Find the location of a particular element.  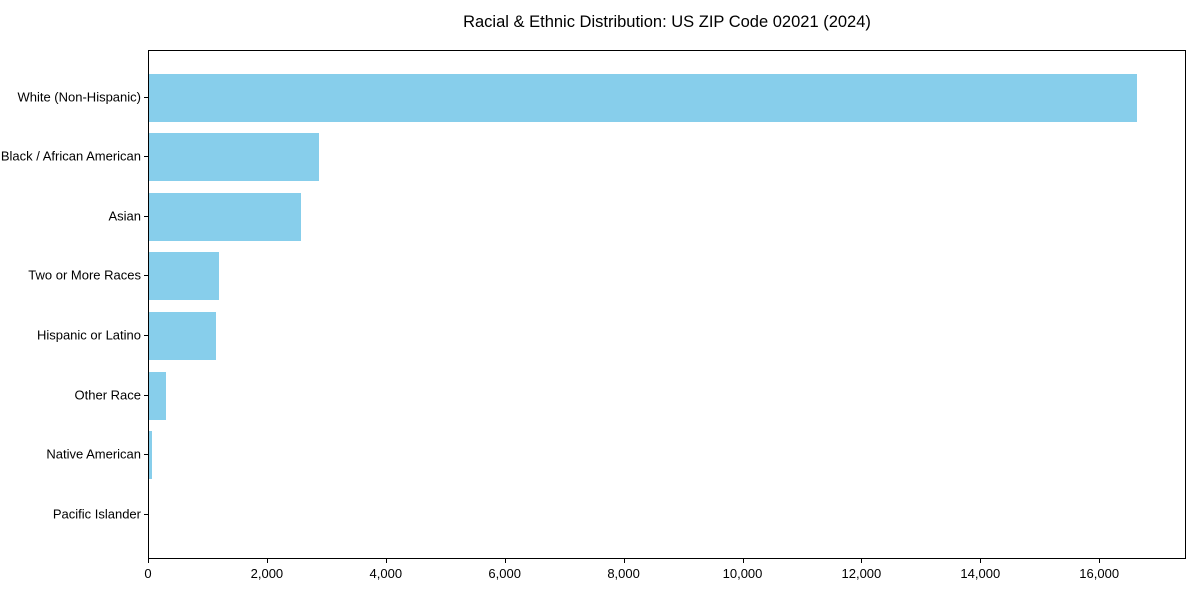

x-tick-label: 10,000 is located at coordinates (742, 573).